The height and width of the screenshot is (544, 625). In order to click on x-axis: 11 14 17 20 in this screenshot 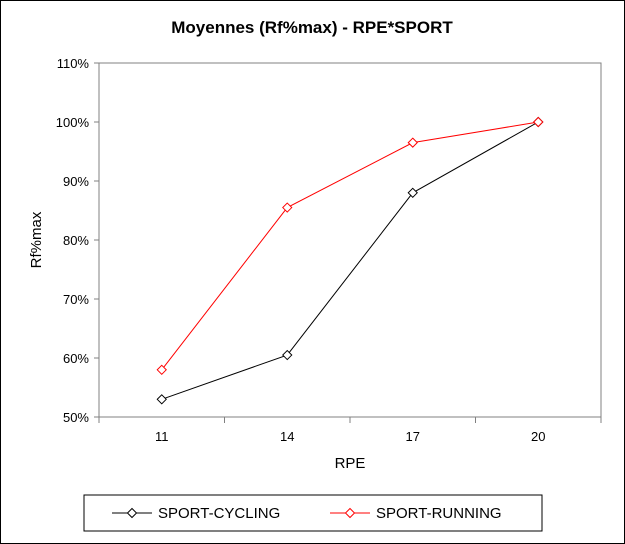, I will do `click(350, 430)`.